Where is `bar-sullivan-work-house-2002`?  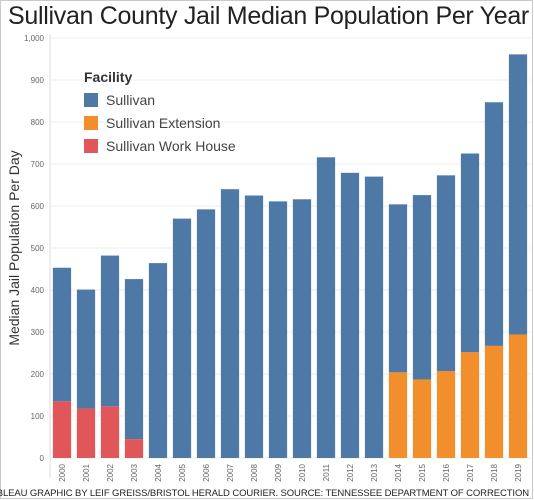 bar-sullivan-work-house-2002 is located at coordinates (110, 432).